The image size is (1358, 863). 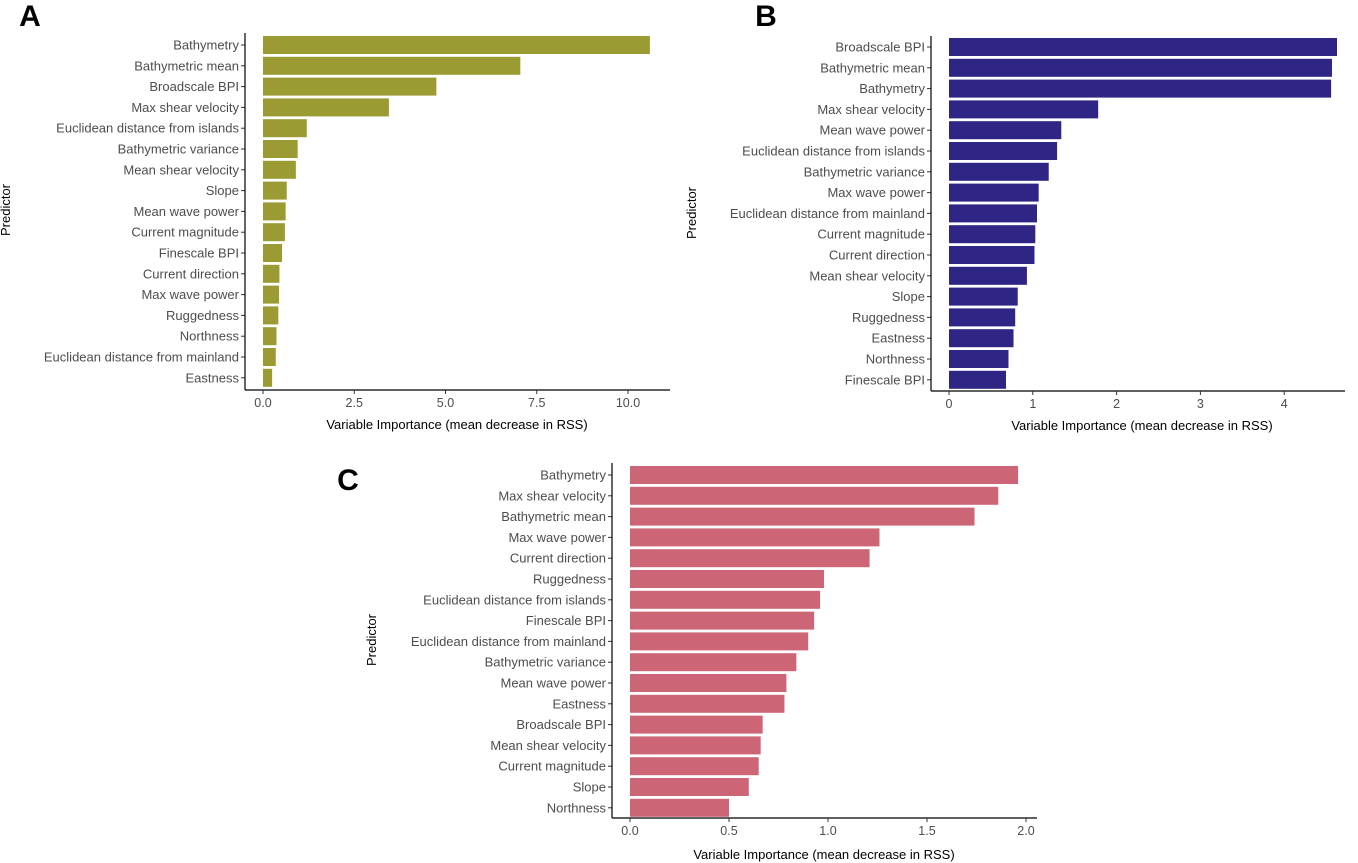 I want to click on panel-a-x-tick-label: 7.5, so click(x=536, y=403).